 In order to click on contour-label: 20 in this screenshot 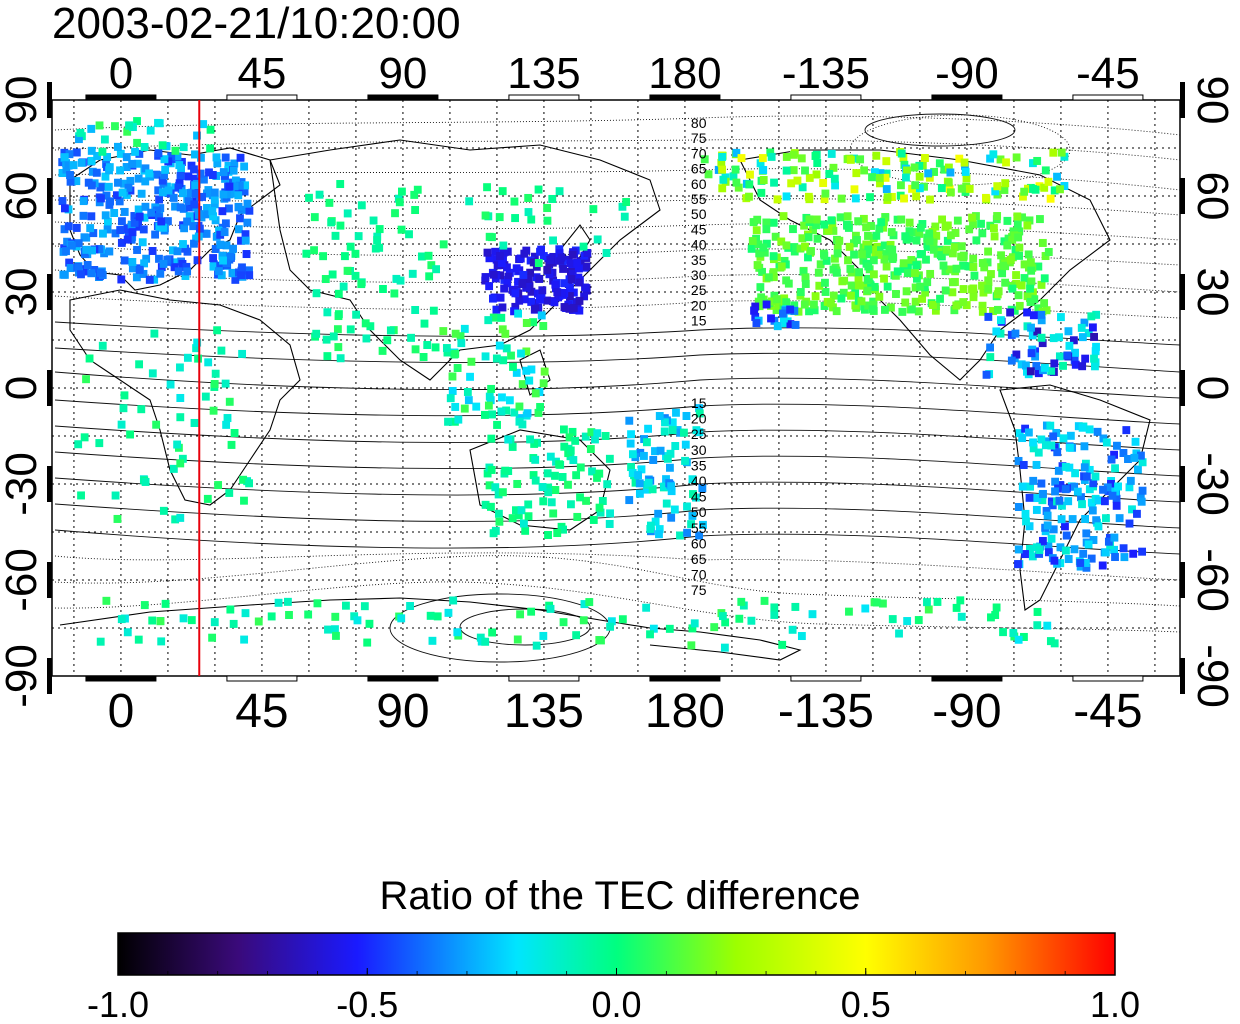, I will do `click(699, 305)`.